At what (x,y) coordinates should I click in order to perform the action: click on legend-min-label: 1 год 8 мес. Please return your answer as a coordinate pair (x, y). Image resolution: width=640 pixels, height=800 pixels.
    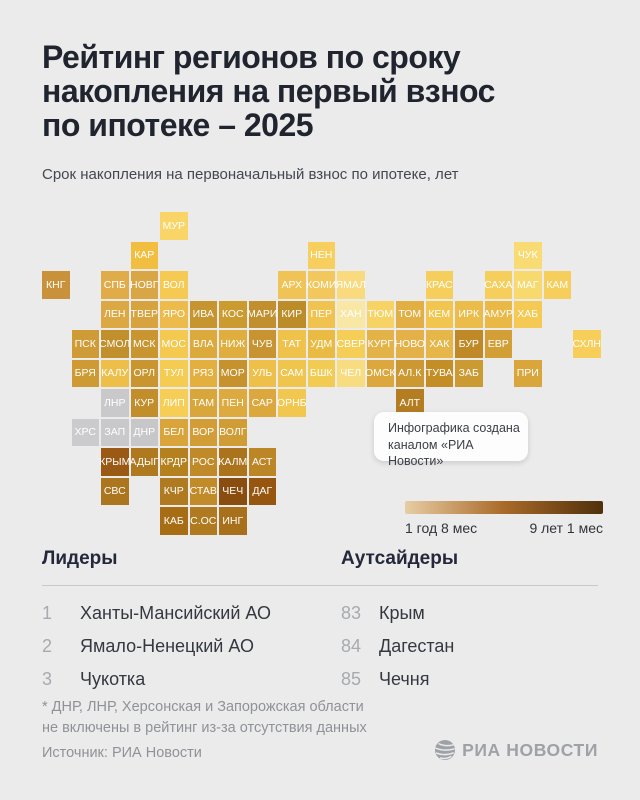
    Looking at the image, I should click on (441, 528).